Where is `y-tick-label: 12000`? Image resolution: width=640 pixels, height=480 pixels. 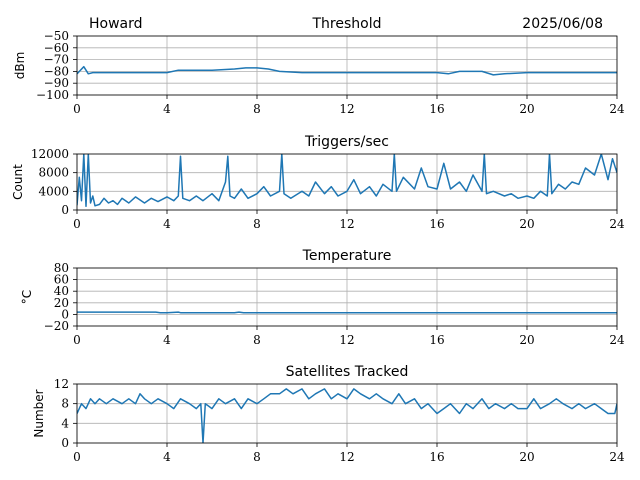 y-tick-label: 12000 is located at coordinates (50, 154).